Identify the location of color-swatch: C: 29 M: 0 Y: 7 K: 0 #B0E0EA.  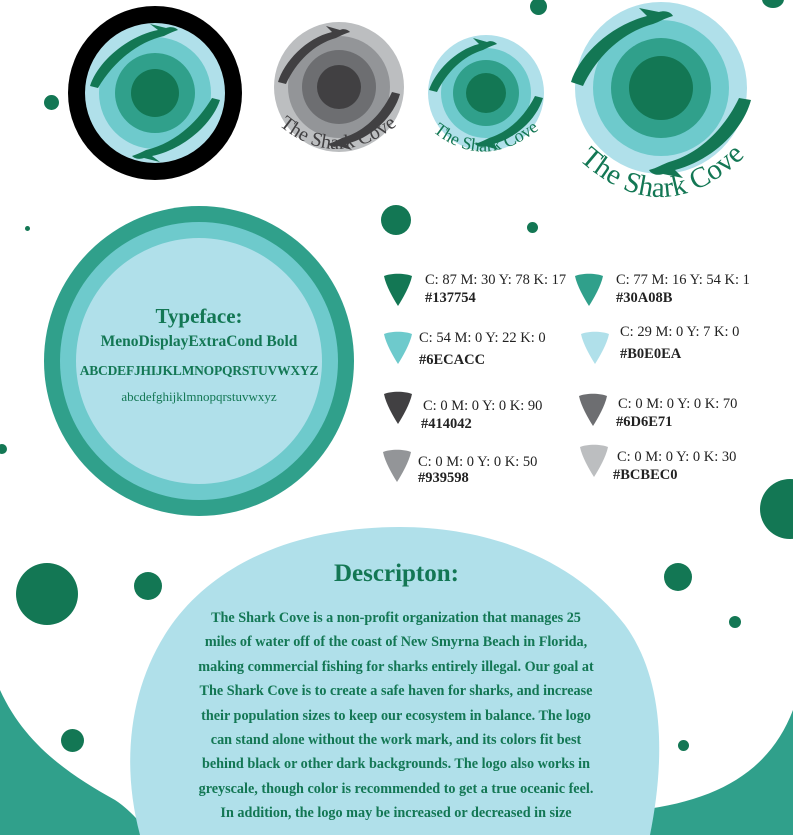
(680, 346).